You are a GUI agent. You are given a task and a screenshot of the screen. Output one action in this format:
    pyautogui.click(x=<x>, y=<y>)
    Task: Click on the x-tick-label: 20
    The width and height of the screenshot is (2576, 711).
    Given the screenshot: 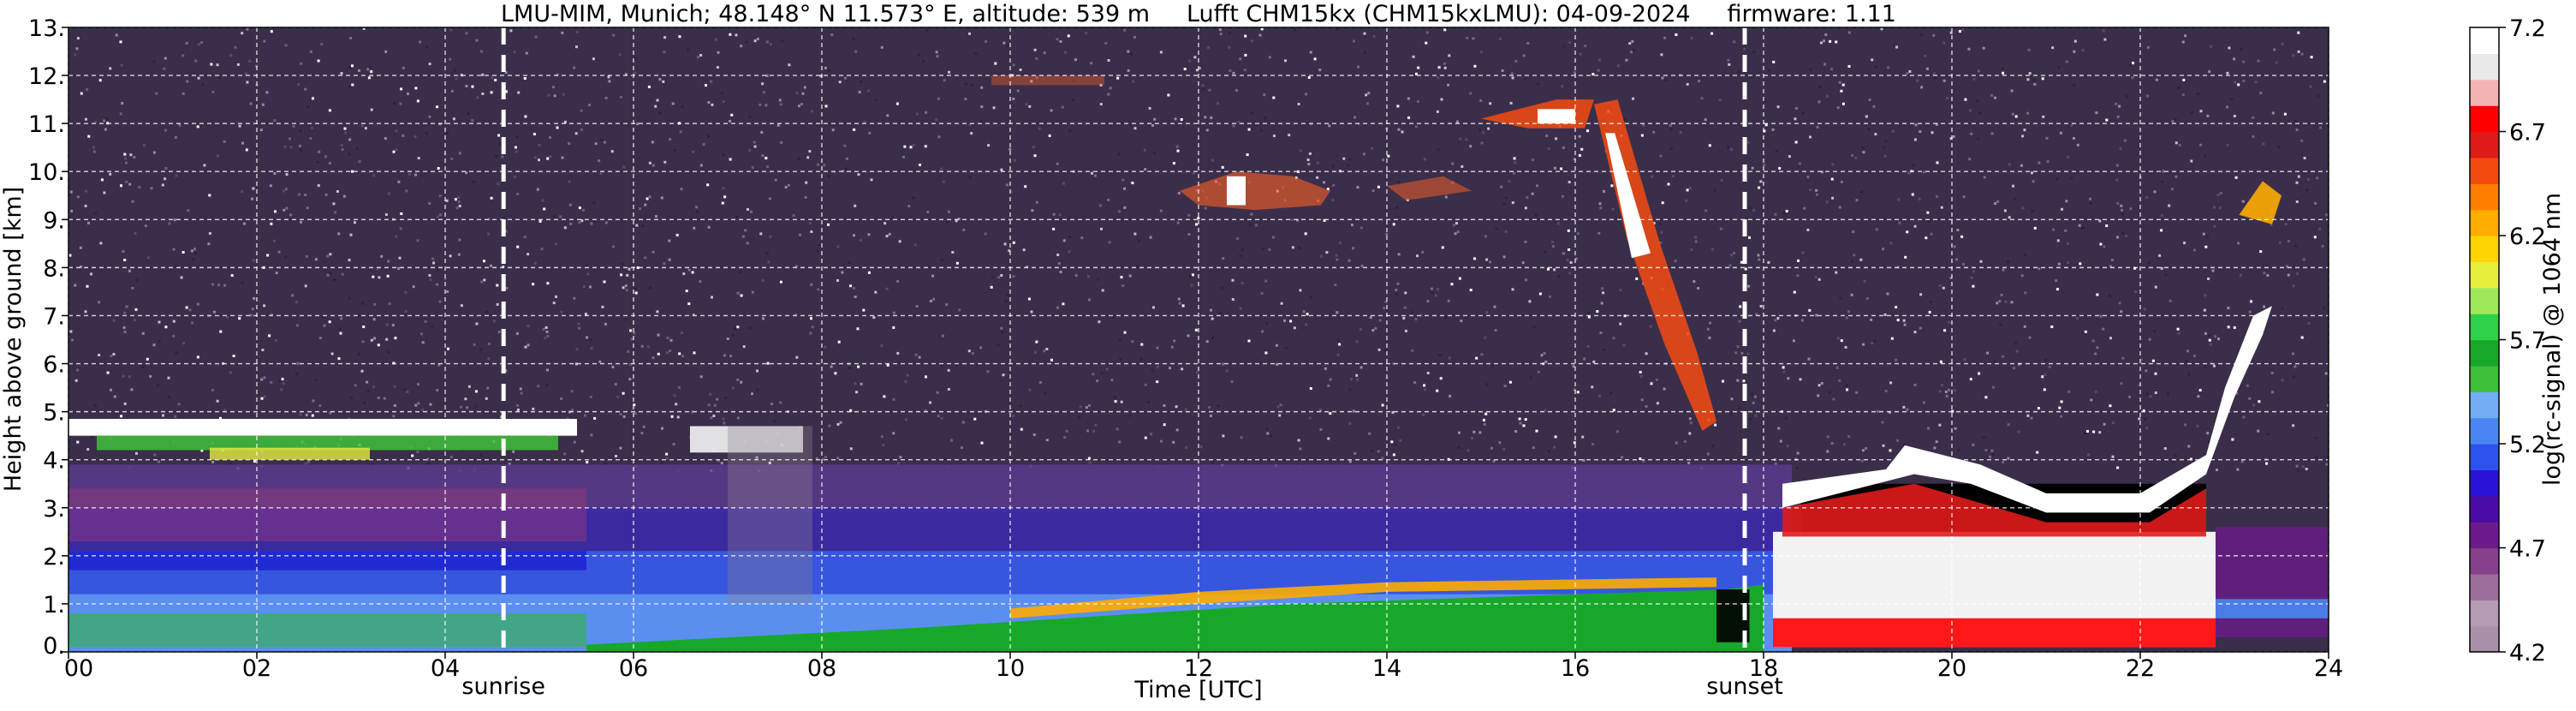 What is the action you would take?
    pyautogui.click(x=1951, y=669)
    